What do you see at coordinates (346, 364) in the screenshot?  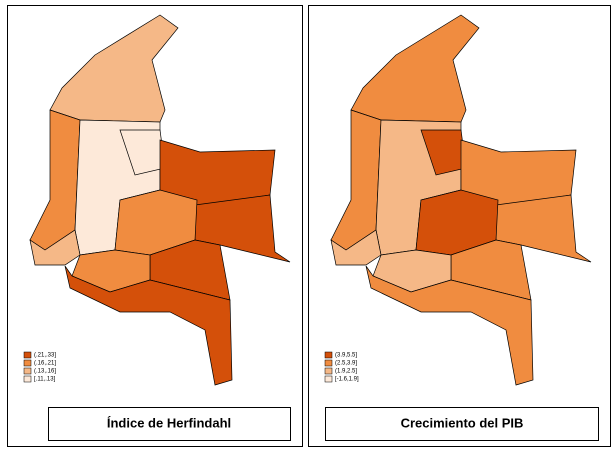 I see `legend-label: (2.5,3.9]` at bounding box center [346, 364].